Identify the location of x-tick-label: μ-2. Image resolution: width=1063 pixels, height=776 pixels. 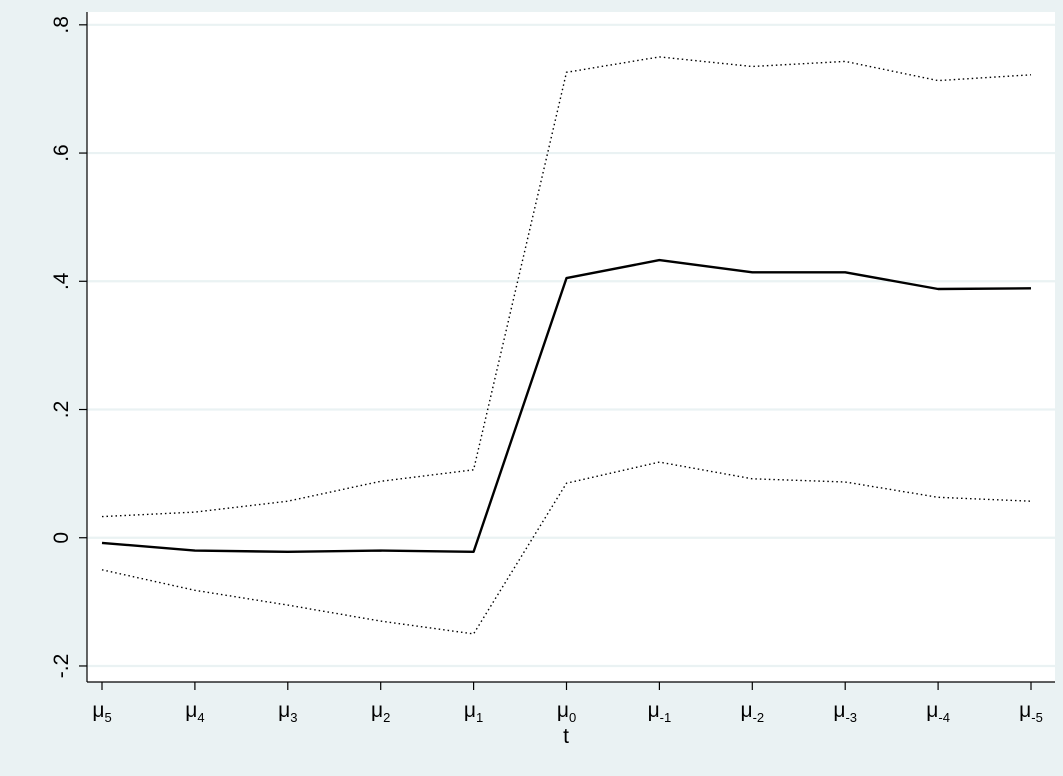
(752, 712).